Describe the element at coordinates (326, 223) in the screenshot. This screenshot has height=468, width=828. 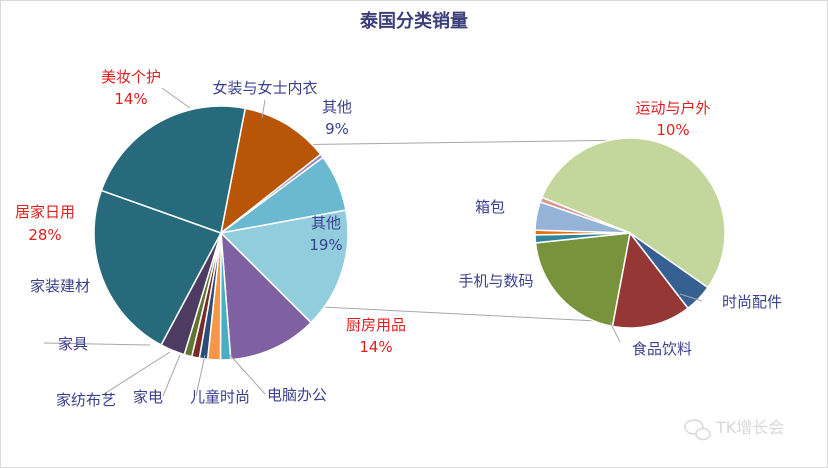
I see `label-other-b-name: 其他` at that location.